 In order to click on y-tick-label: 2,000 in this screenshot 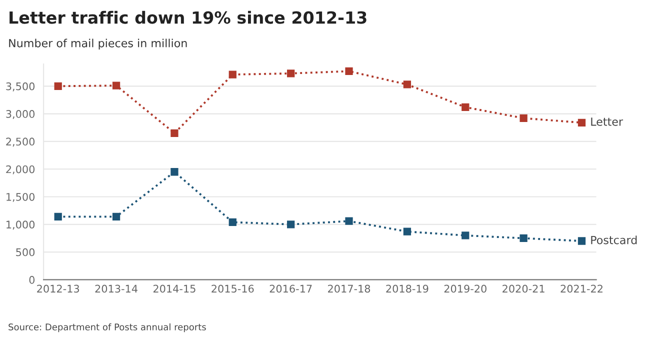, I will do `click(20, 169)`.